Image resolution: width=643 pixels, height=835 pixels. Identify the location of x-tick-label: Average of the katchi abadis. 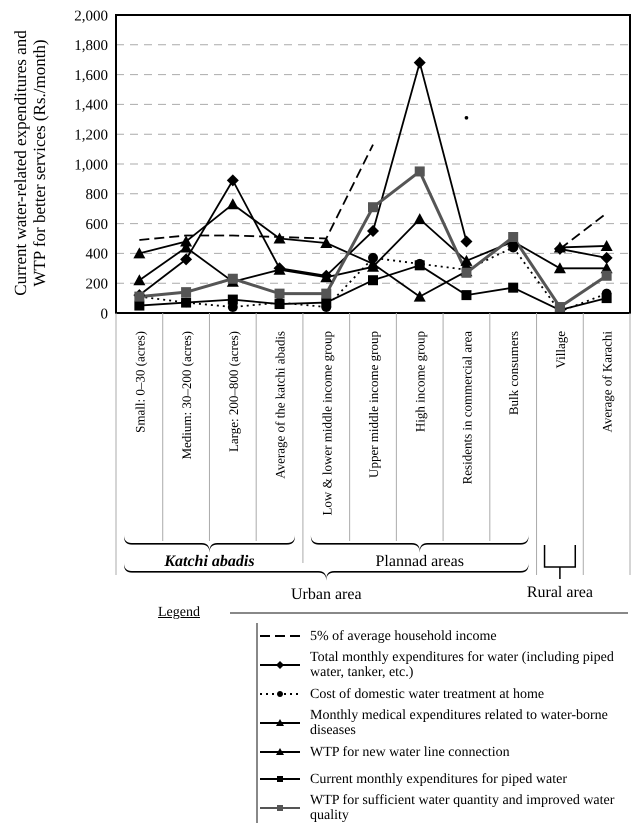
(280, 405).